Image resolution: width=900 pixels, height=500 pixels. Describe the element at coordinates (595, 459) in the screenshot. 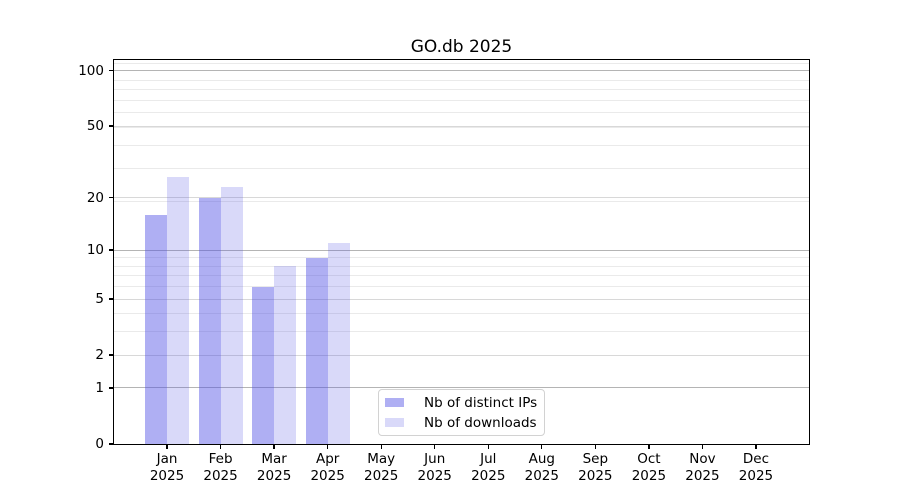

I see `x-tick-month: Sep` at that location.